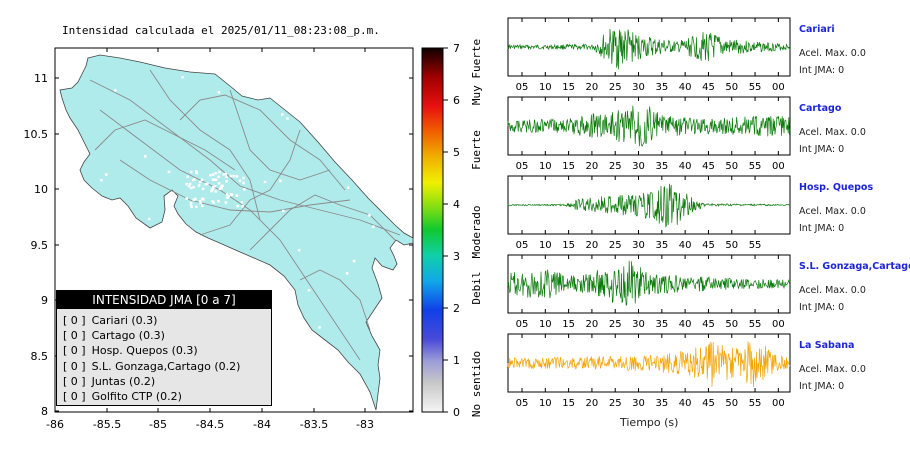 This screenshot has width=910, height=460. I want to click on y-tick-label: 9.5, so click(40, 245).